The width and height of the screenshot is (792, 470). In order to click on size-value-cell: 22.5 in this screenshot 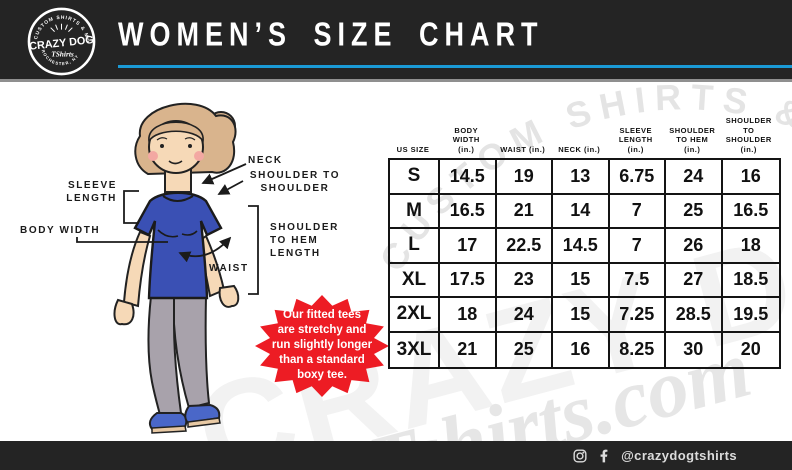, I will do `click(524, 246)`.